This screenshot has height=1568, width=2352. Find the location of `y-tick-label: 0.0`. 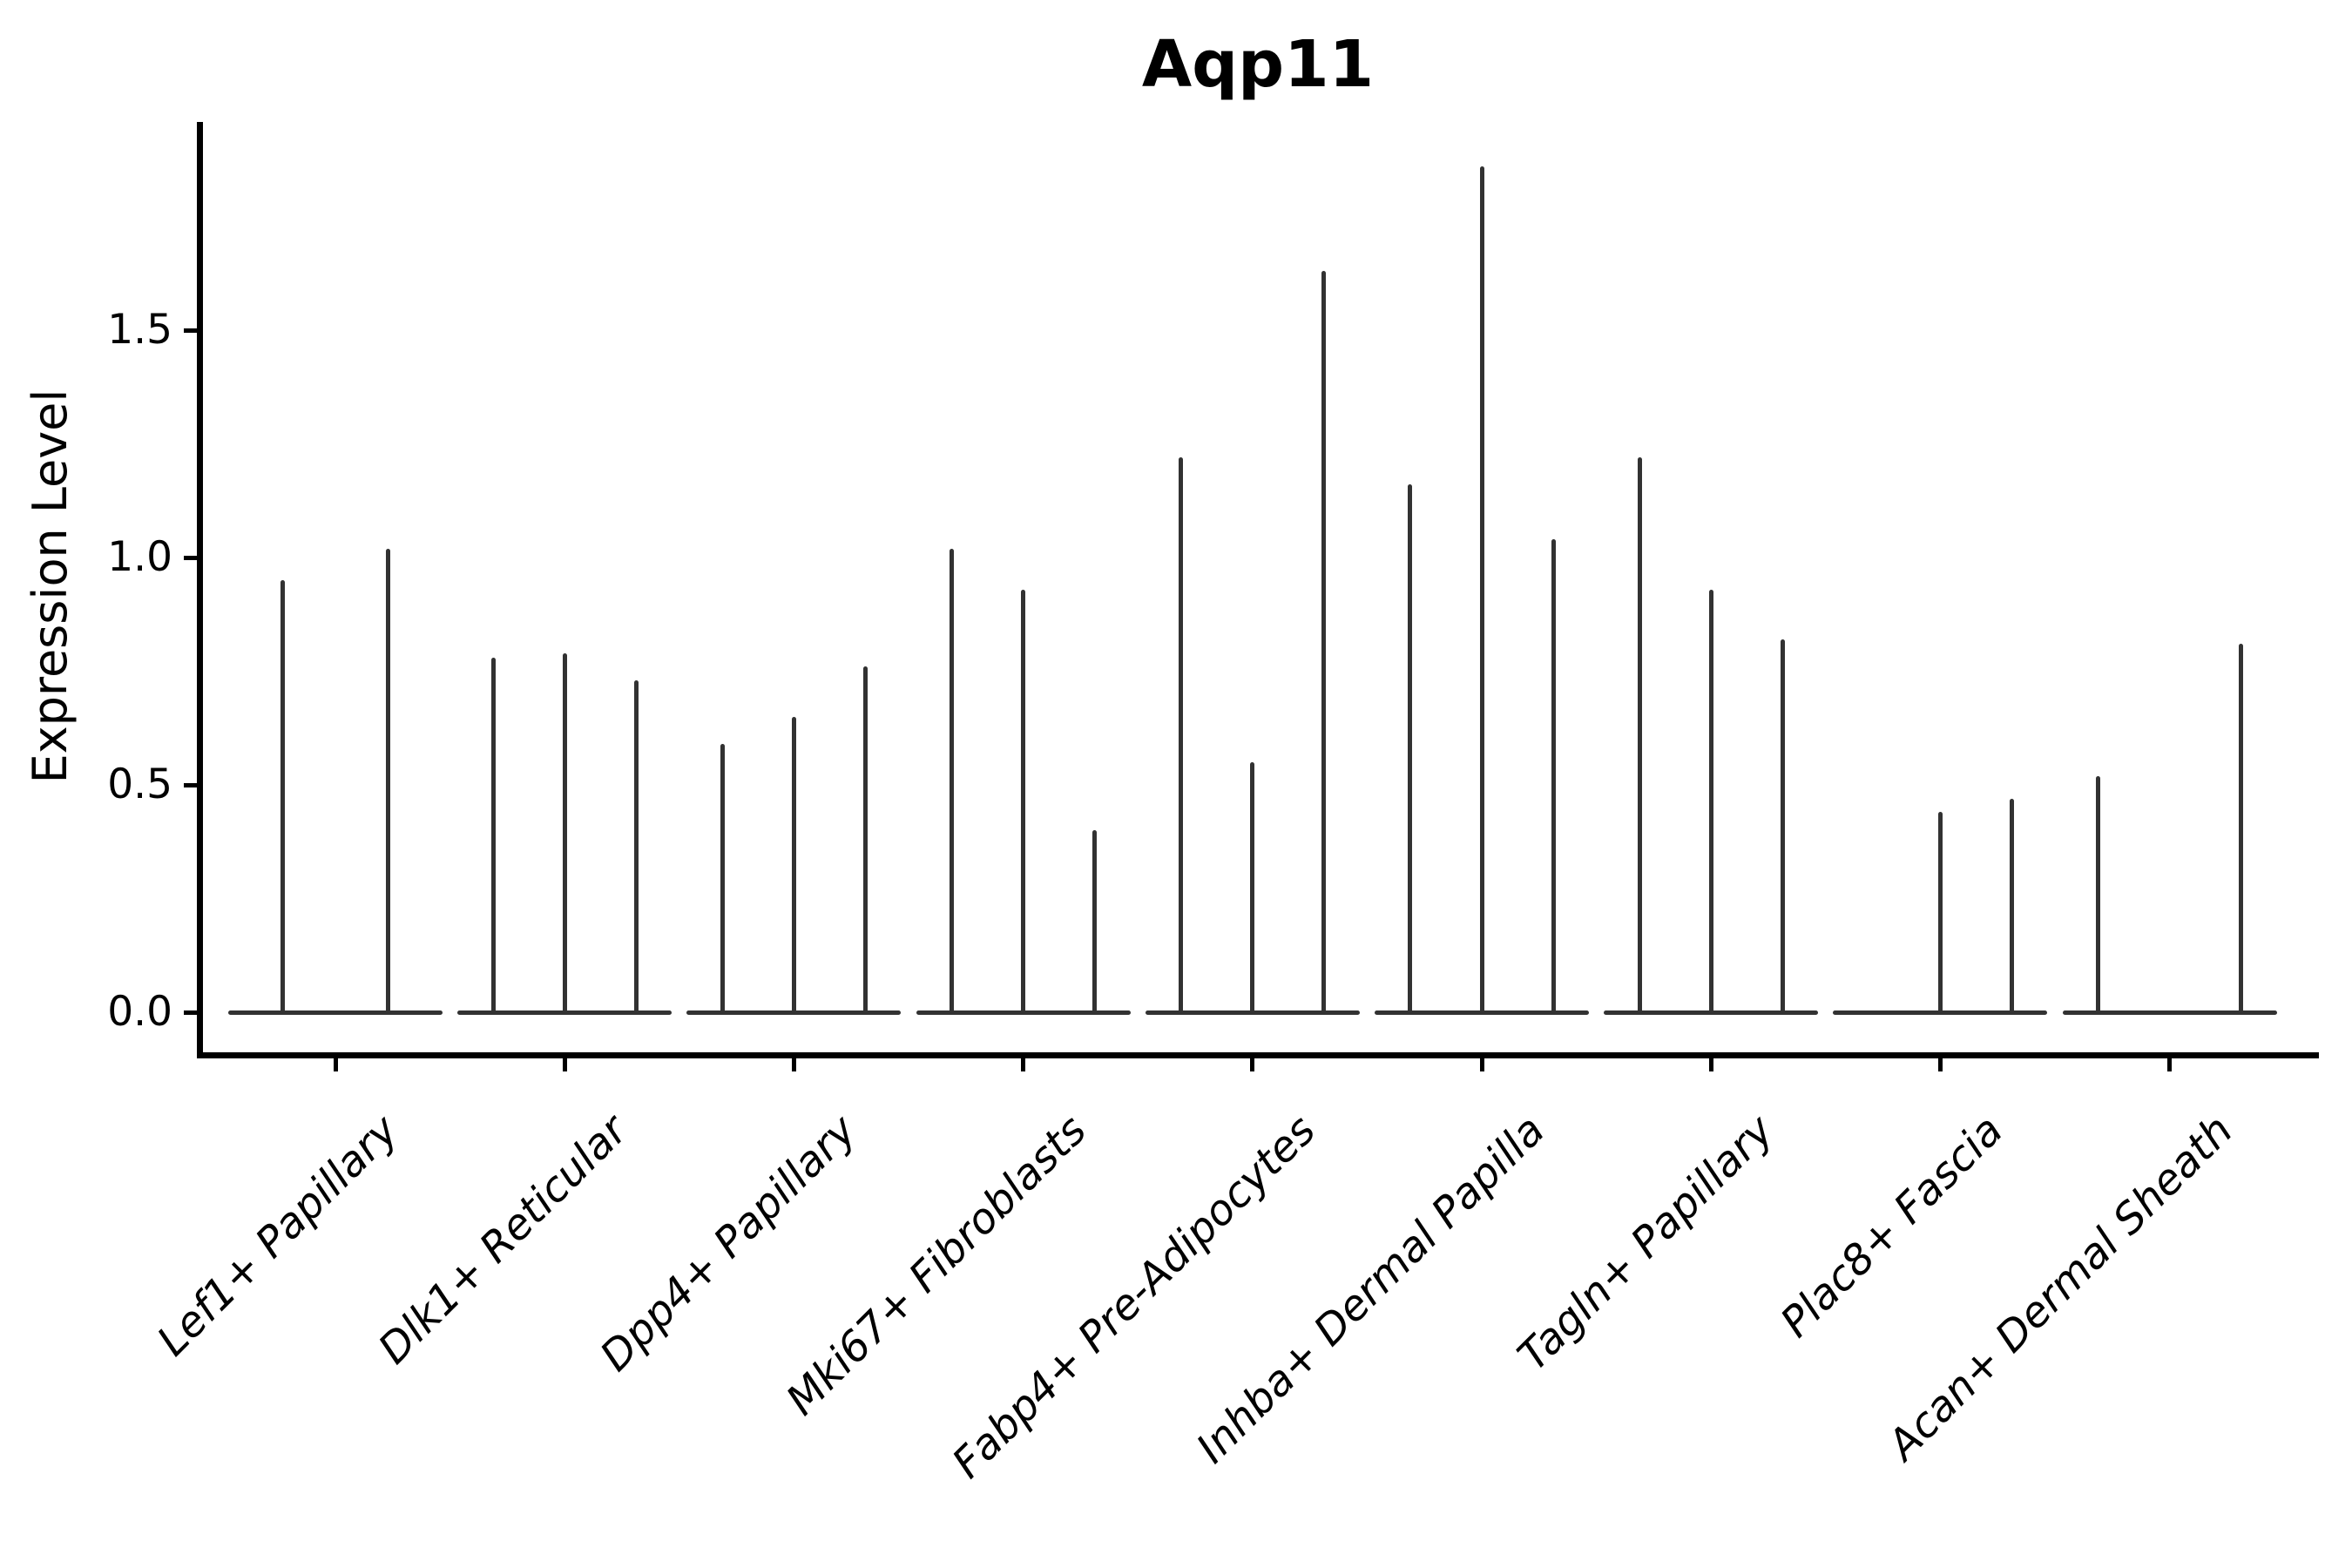

y-tick-label: 0.0 is located at coordinates (139, 1012).